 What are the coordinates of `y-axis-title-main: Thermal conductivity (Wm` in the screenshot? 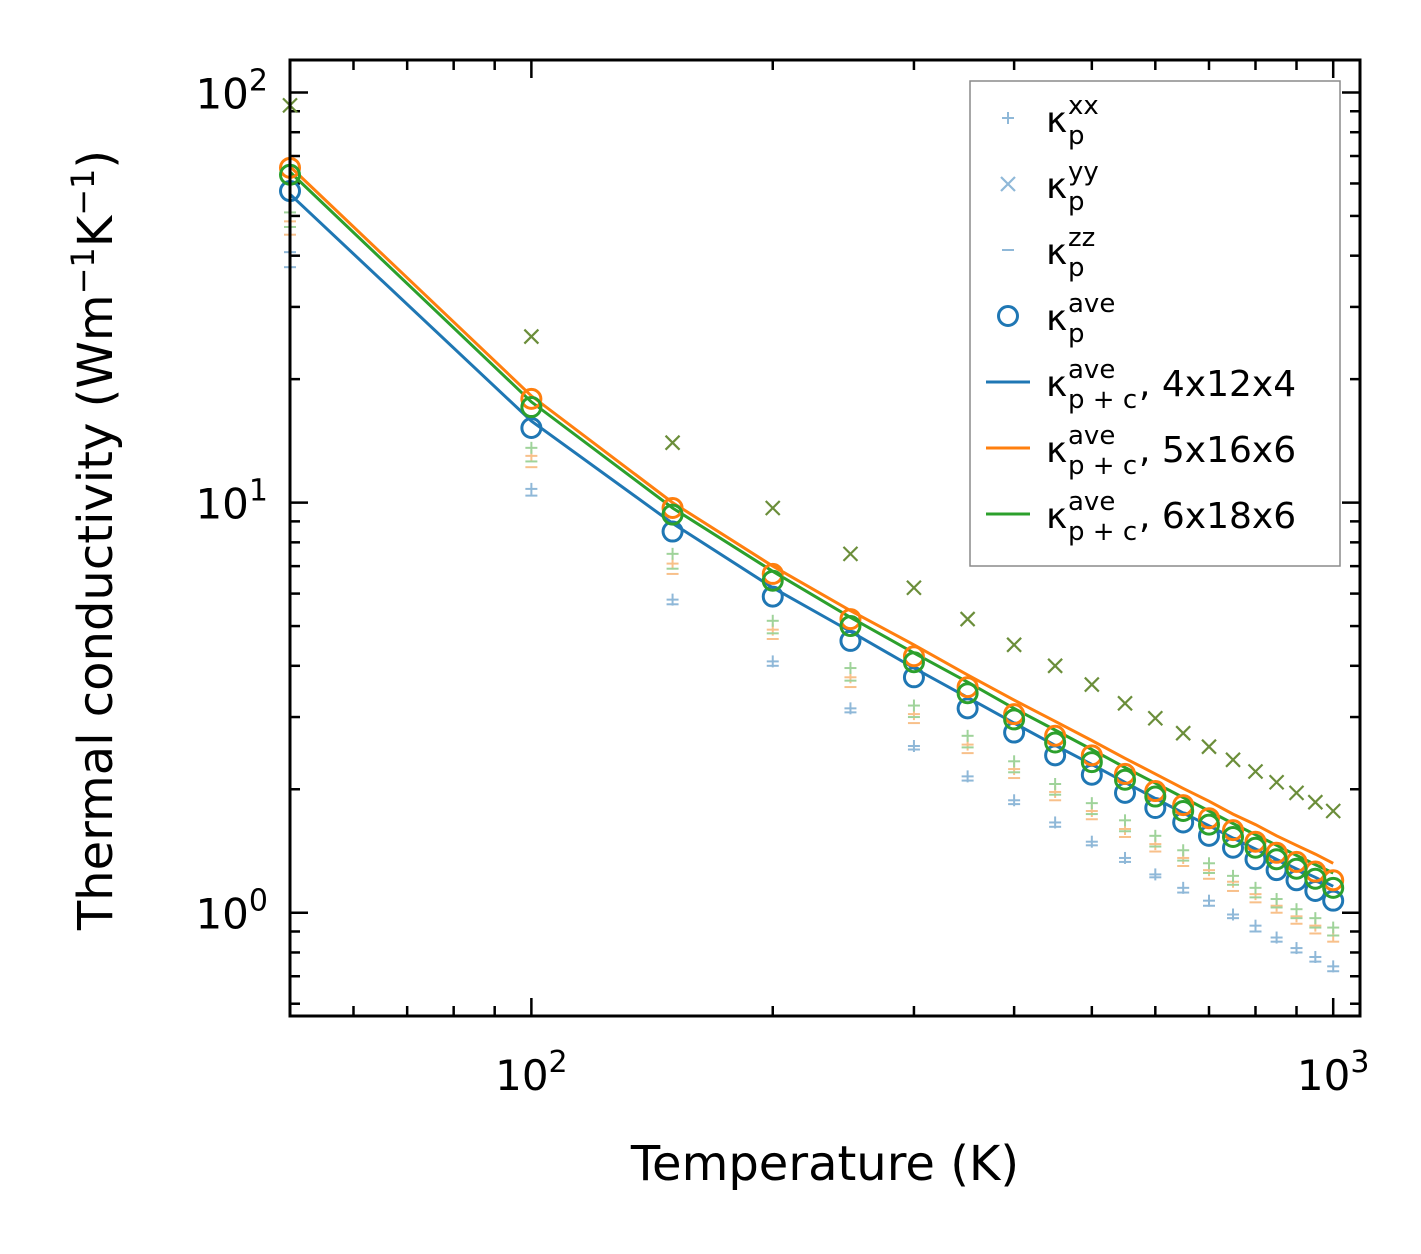 It's located at (96, 612).